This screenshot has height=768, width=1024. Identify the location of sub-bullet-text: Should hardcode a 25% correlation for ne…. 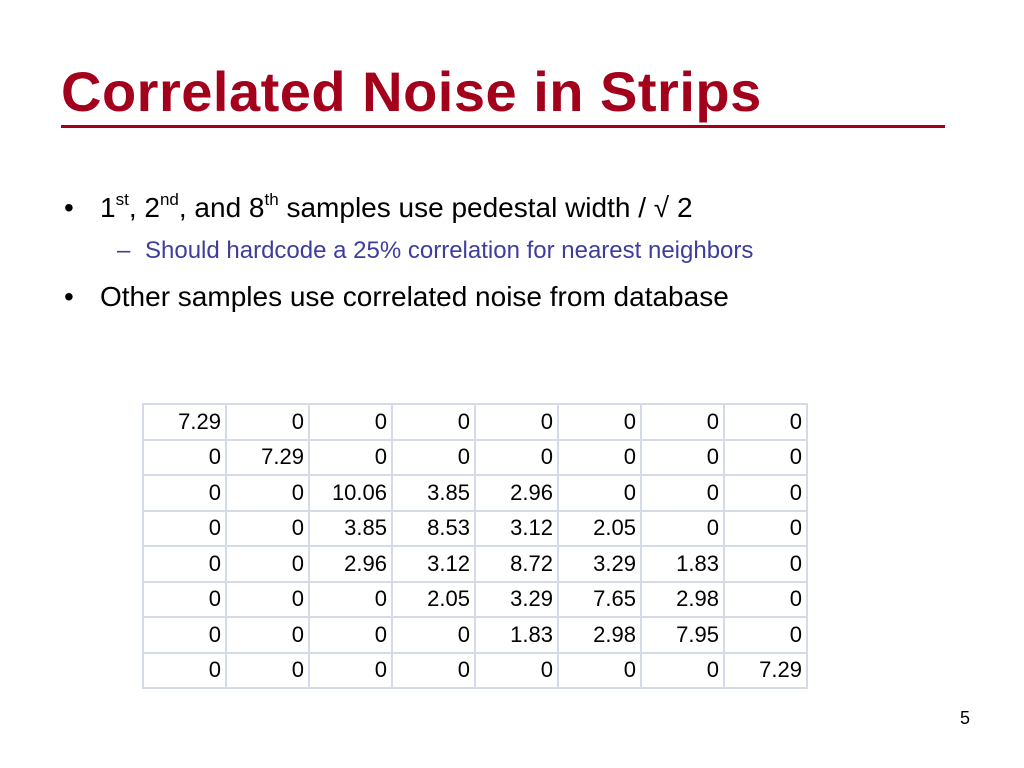
(449, 250).